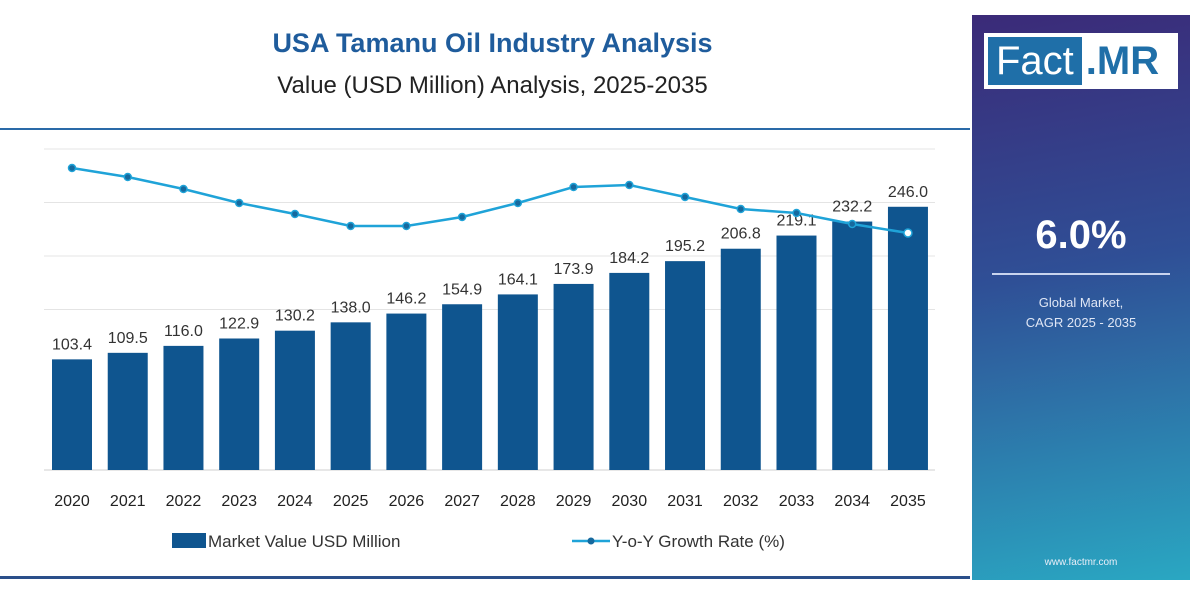  Describe the element at coordinates (517, 382) in the screenshot. I see `bar-2028` at that location.